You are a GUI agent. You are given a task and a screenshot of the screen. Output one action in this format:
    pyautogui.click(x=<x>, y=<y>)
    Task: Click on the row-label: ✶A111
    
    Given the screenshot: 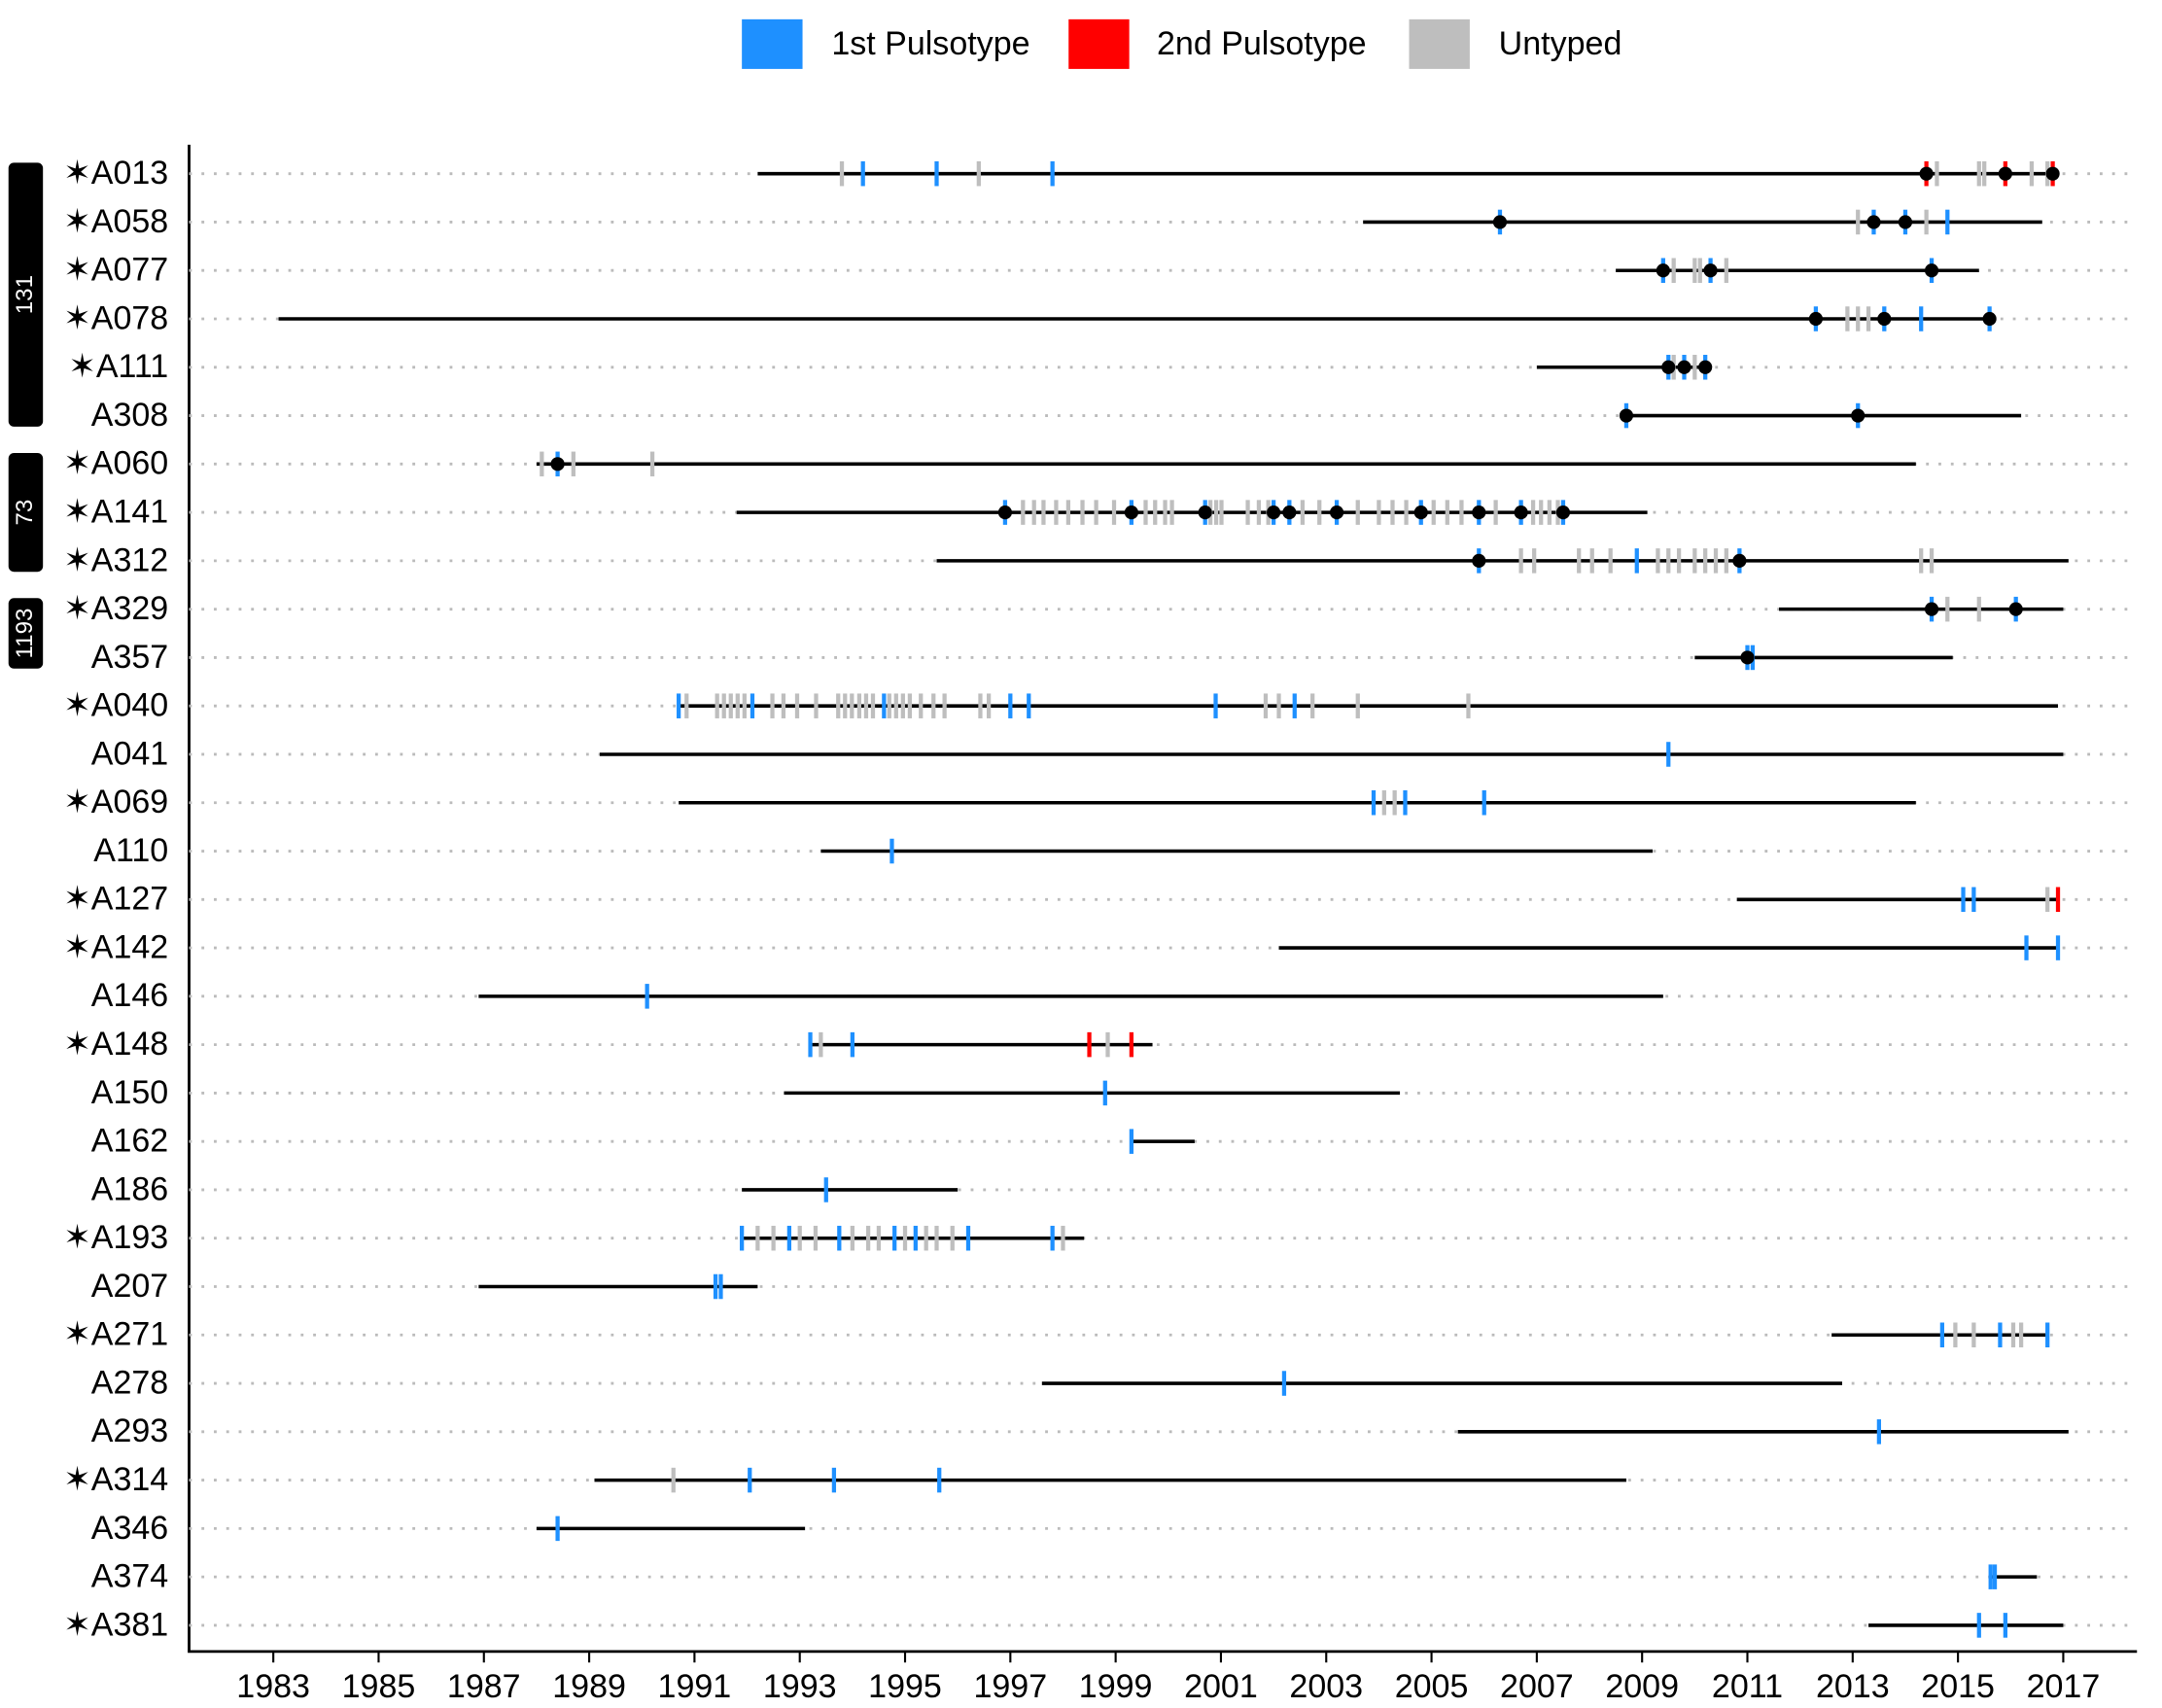 What is the action you would take?
    pyautogui.click(x=118, y=367)
    